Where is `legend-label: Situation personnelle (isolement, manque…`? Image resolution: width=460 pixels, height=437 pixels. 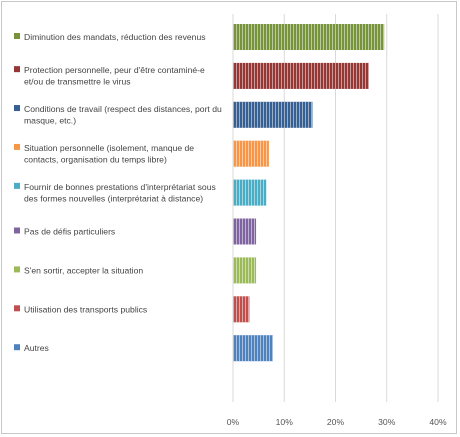
legend-label: Situation personnelle (isolement, manque… is located at coordinates (109, 154).